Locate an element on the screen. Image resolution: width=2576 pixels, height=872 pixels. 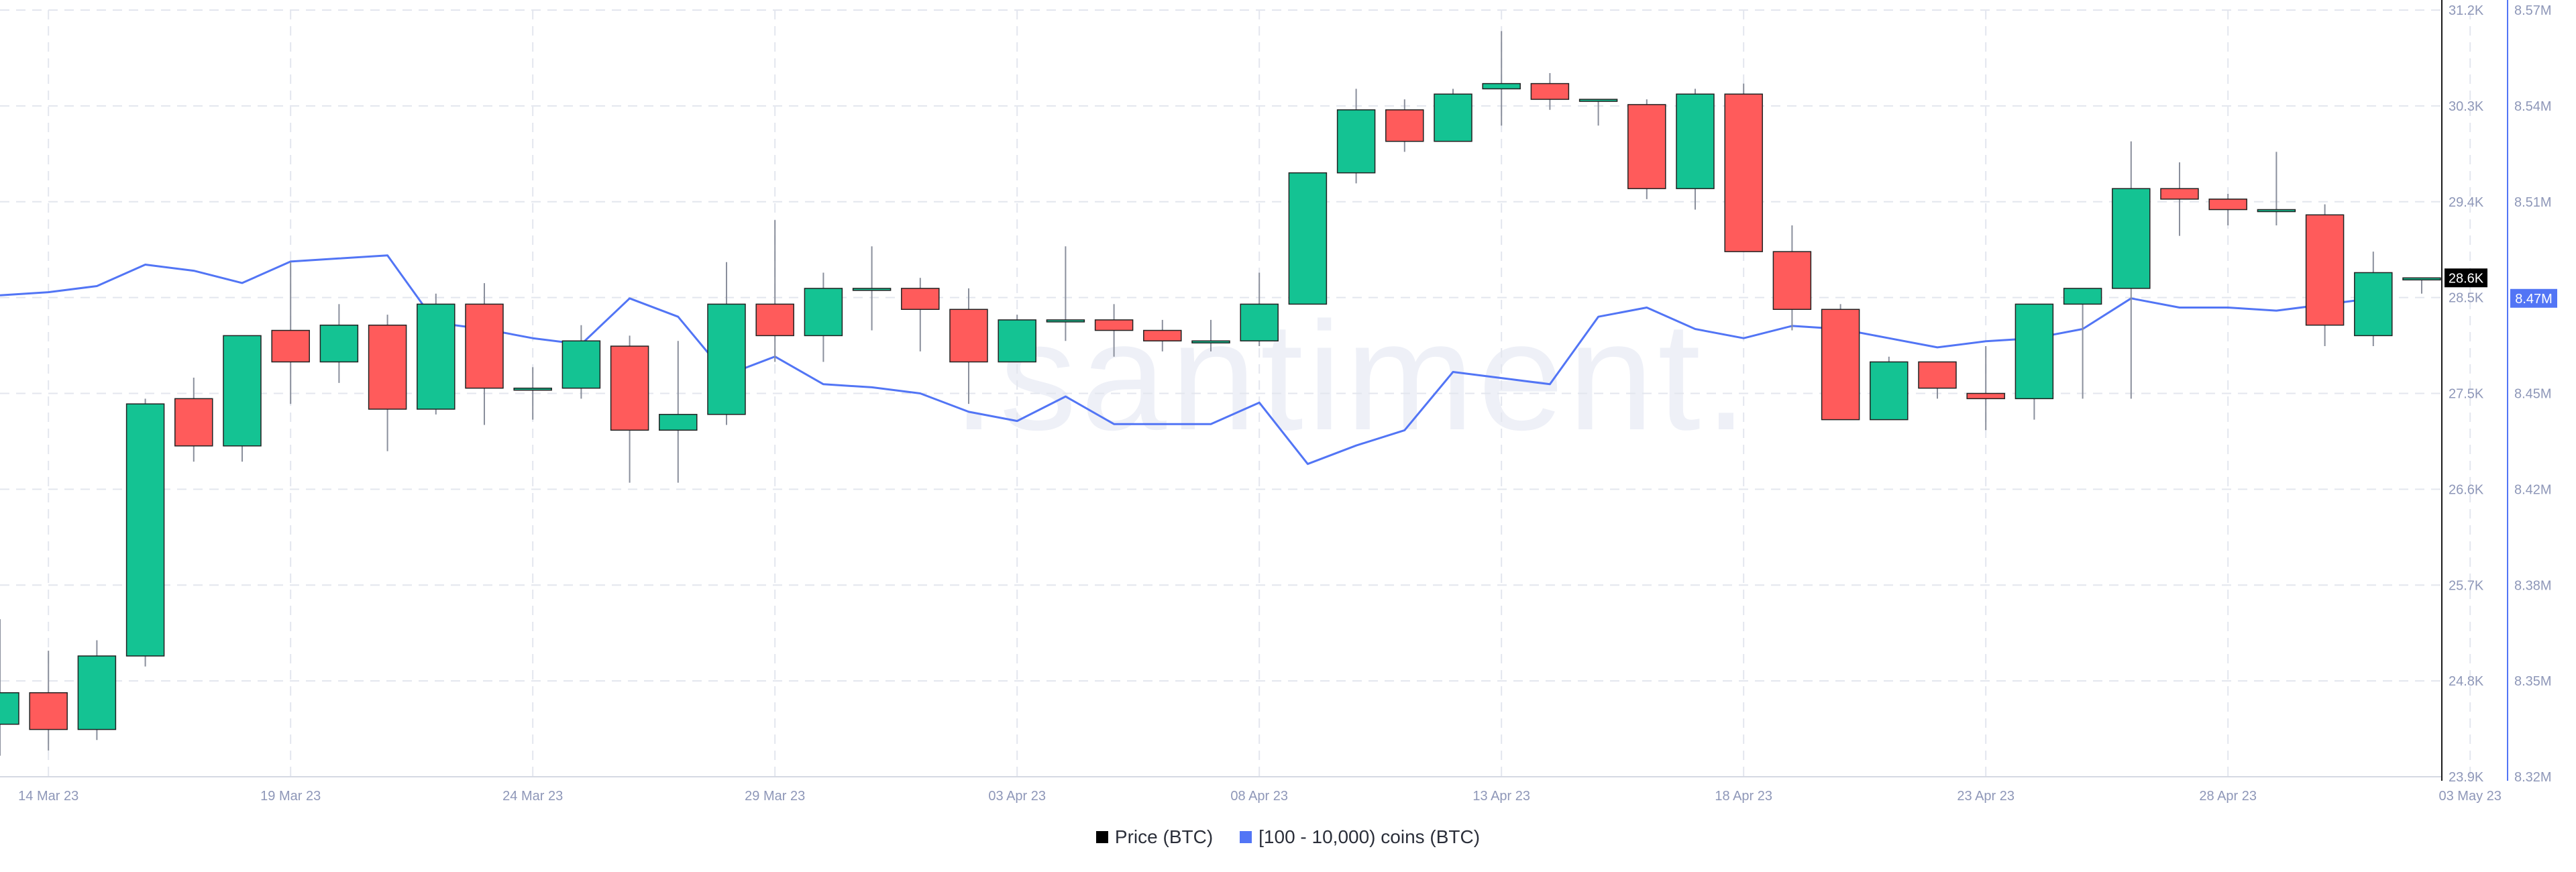
x-tick-label: 29 Mar 23 is located at coordinates (775, 797).